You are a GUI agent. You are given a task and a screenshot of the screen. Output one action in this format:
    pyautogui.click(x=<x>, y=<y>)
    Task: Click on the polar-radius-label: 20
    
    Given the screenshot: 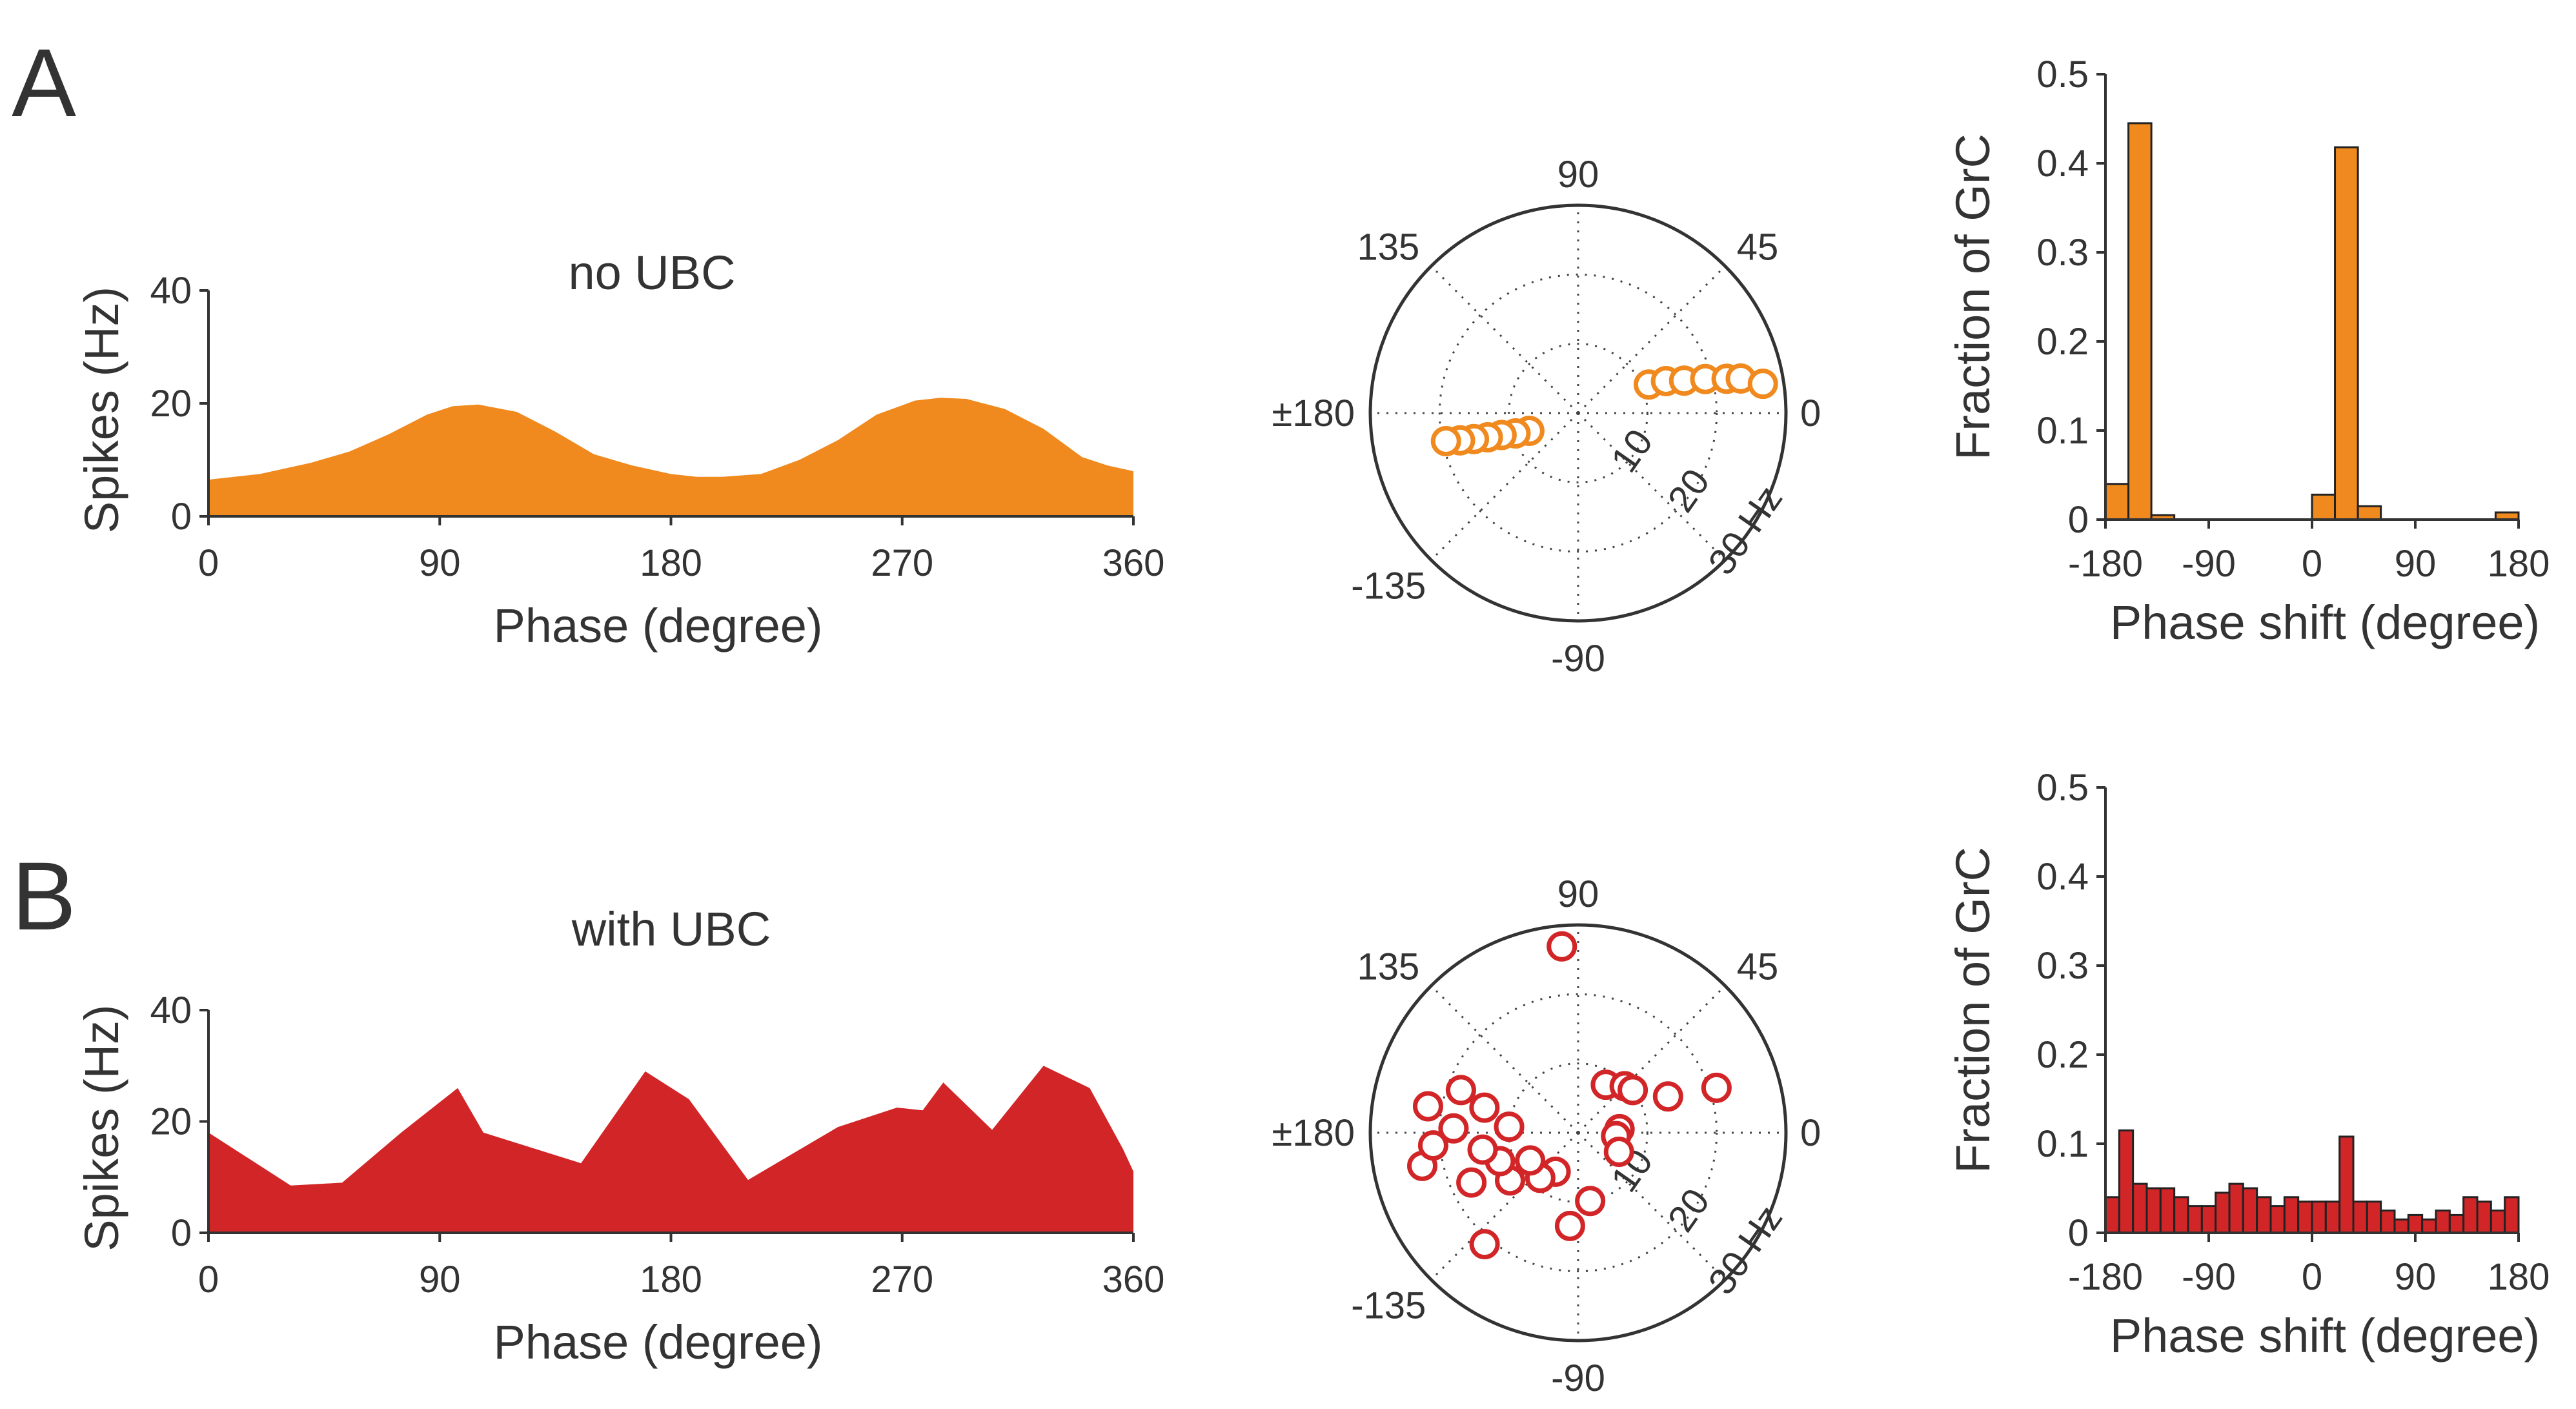 What is the action you would take?
    pyautogui.click(x=1688, y=1210)
    